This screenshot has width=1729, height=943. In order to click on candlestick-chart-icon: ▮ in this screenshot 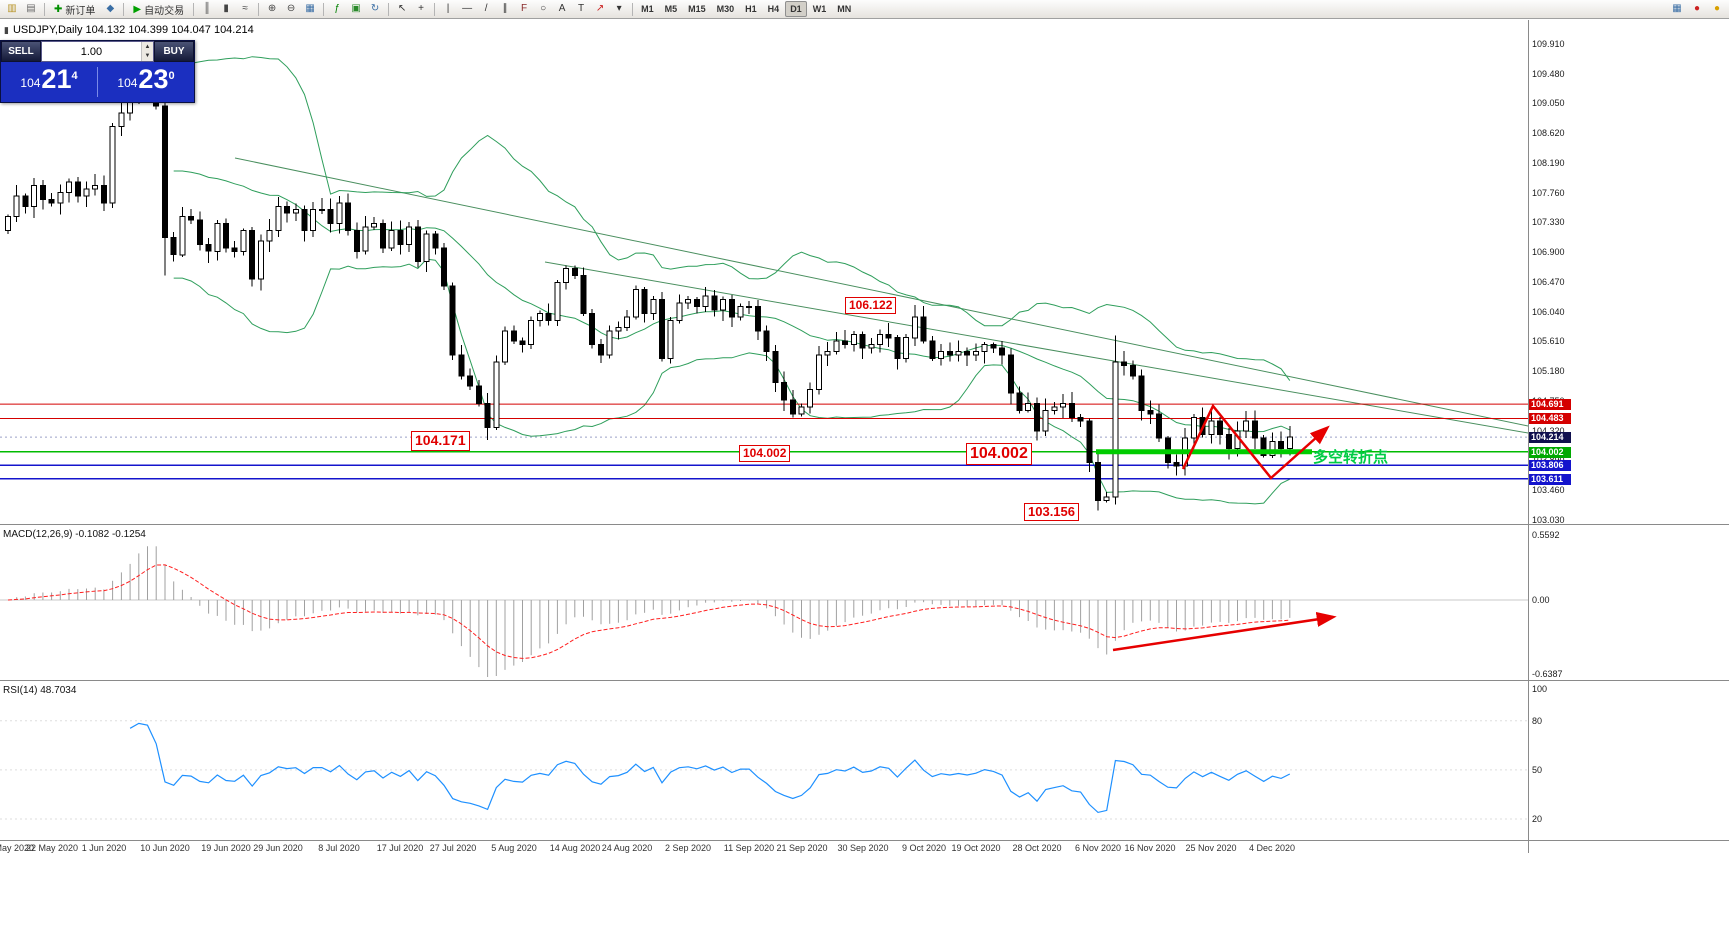, I will do `click(226, 9)`.